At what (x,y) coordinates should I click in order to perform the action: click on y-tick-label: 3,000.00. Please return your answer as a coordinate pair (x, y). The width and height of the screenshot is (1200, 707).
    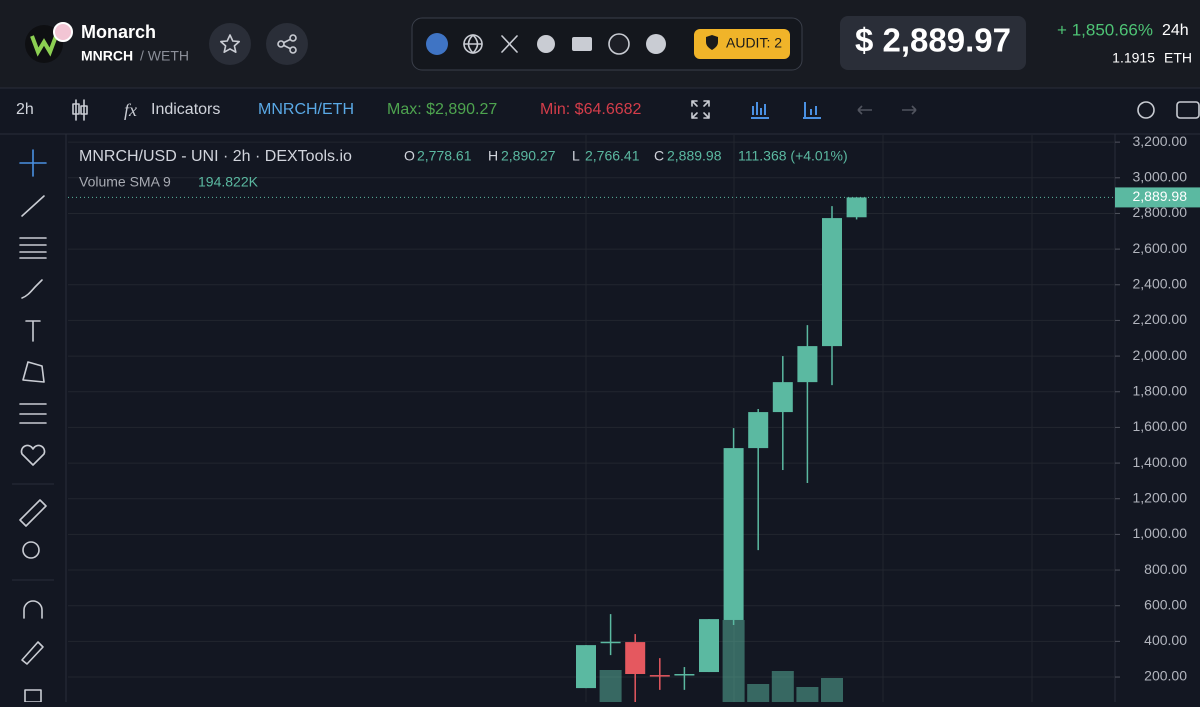
    Looking at the image, I should click on (1160, 176).